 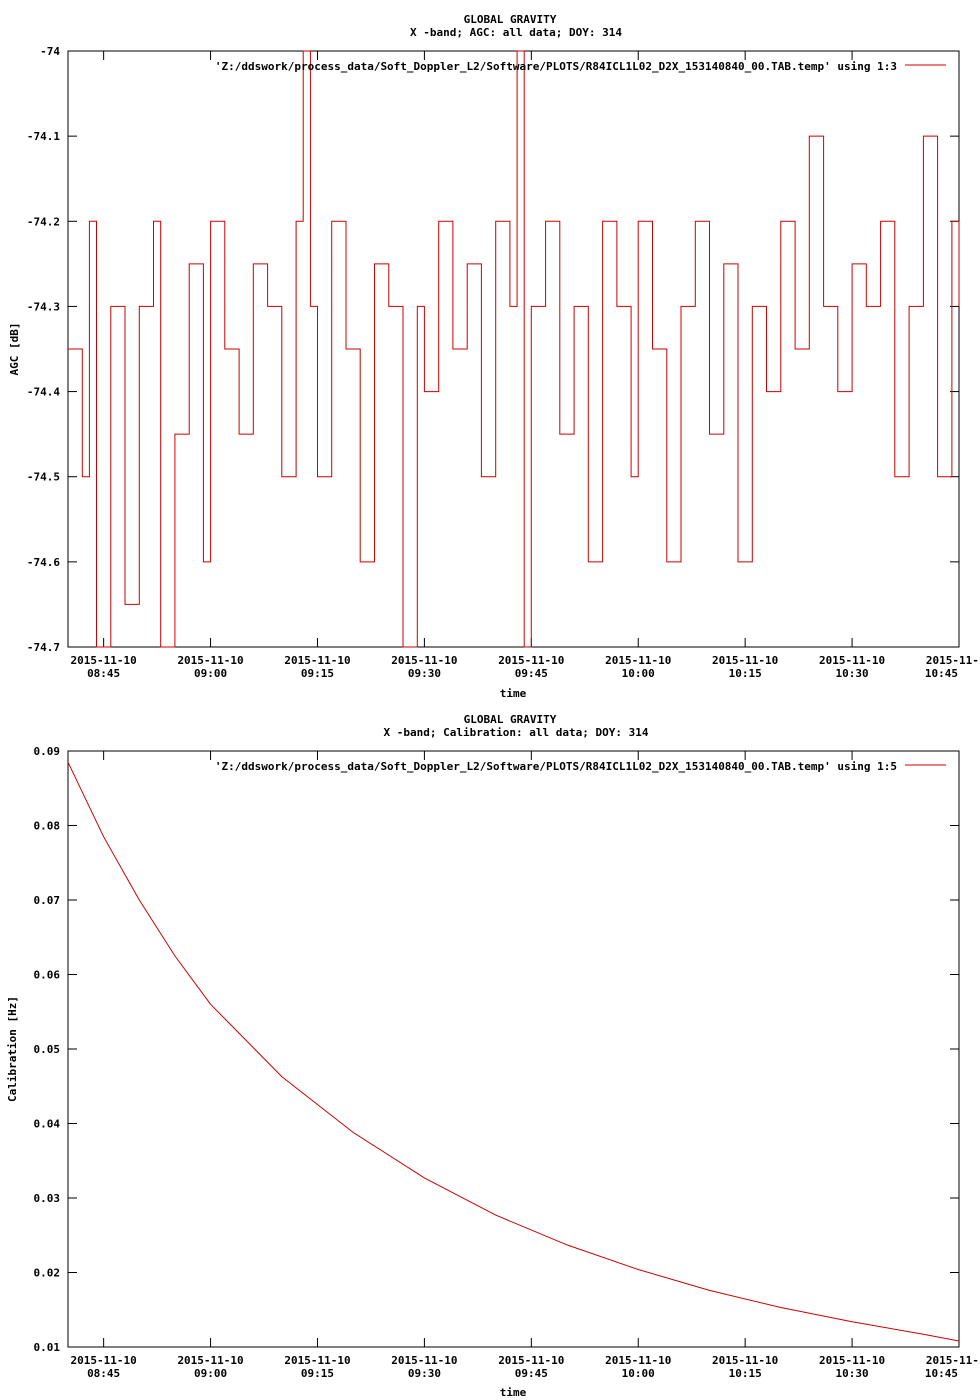 I want to click on agc-y-tick-label: -74, so click(x=50, y=51).